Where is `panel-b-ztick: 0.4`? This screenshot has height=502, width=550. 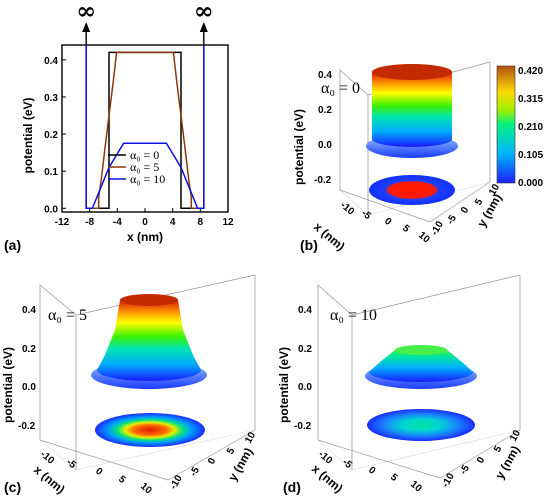
panel-b-ztick: 0.4 is located at coordinates (325, 75).